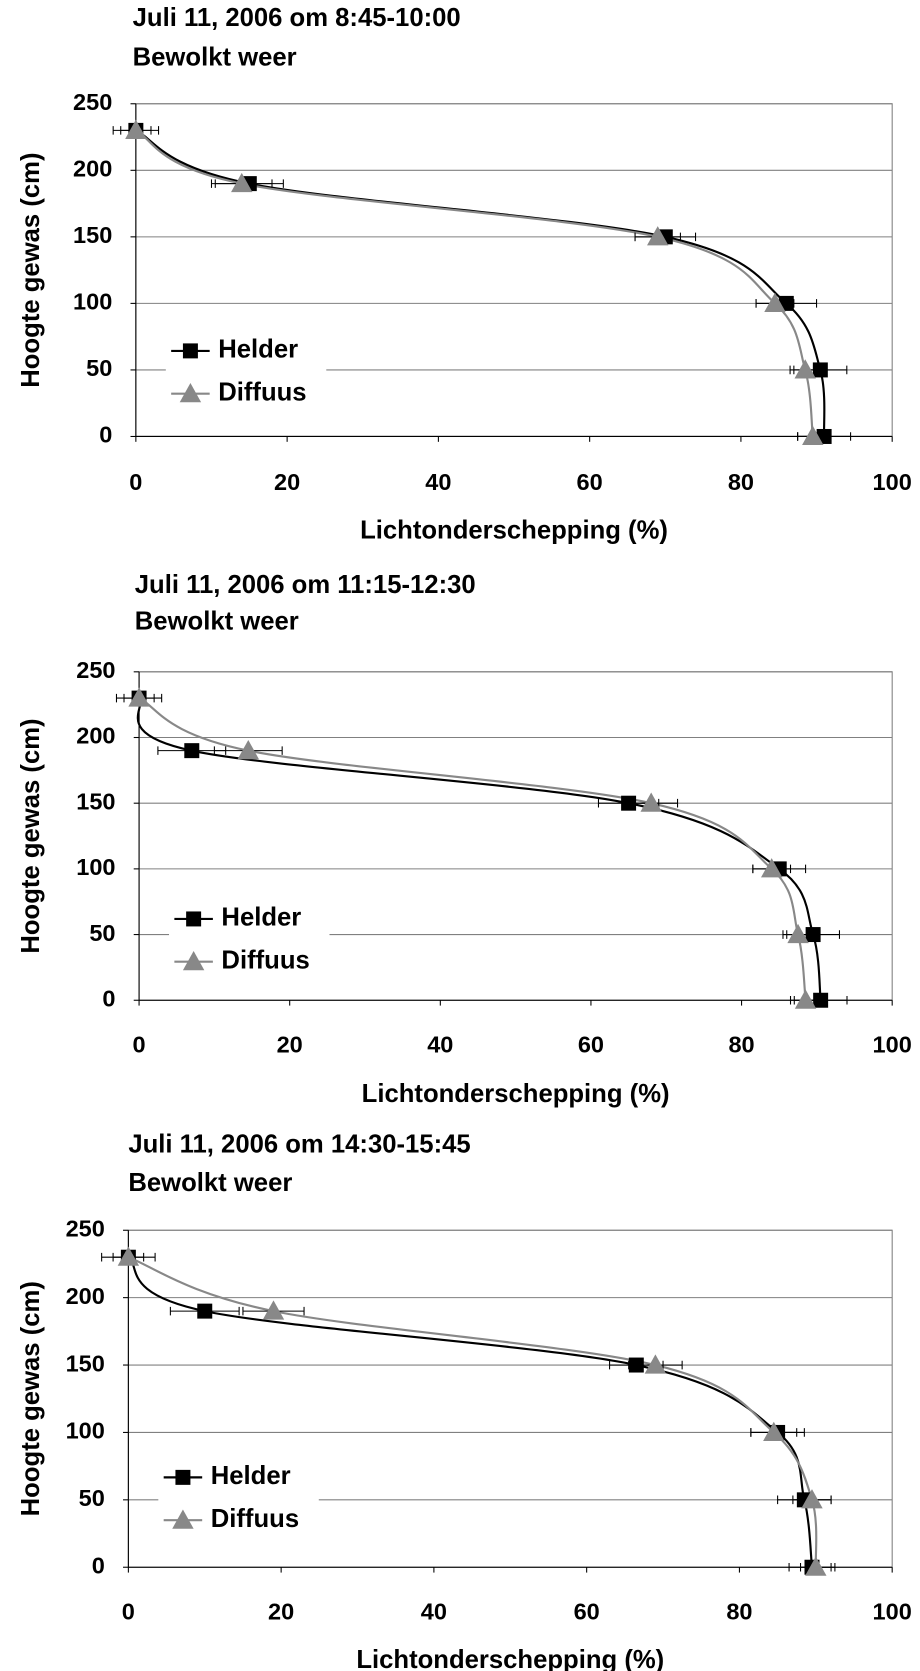  Describe the element at coordinates (305, 585) in the screenshot. I see `chart-title: Juli 11, 2006 om 11:15-12:30` at that location.